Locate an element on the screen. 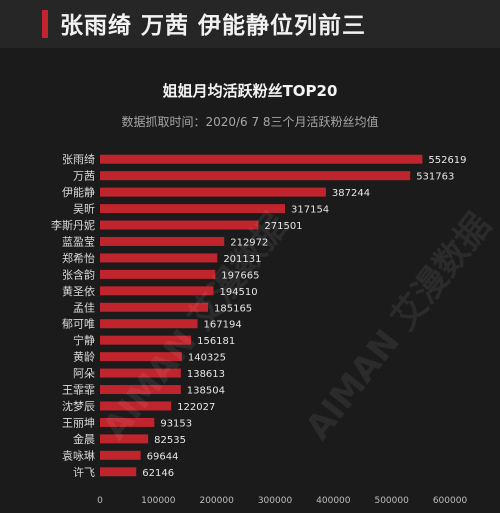  value-label: 387244 is located at coordinates (351, 193).